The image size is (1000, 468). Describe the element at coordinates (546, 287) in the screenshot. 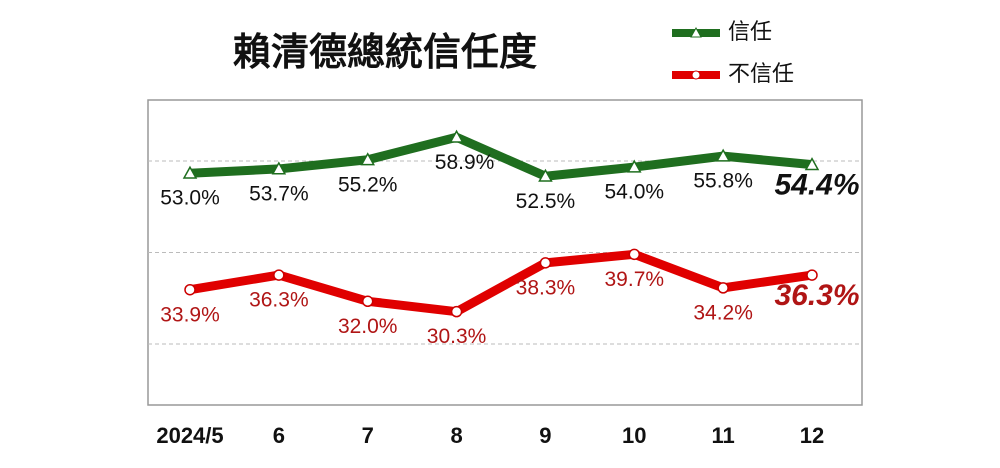

I see `data-label: 38.3%` at that location.